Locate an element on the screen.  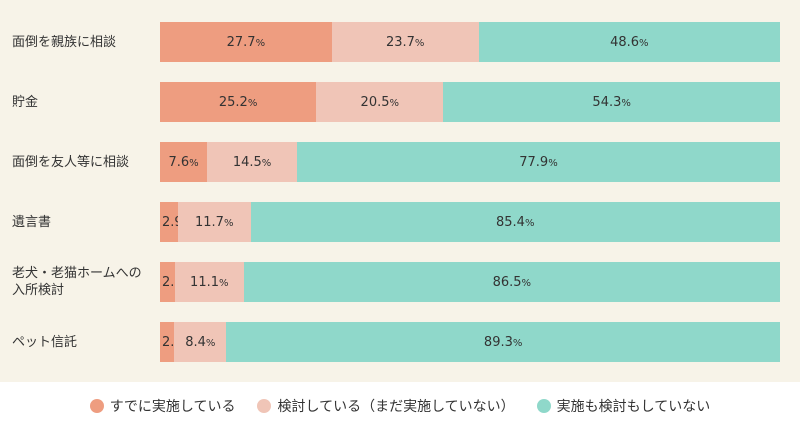
data-label: 85.4% is located at coordinates (515, 222).